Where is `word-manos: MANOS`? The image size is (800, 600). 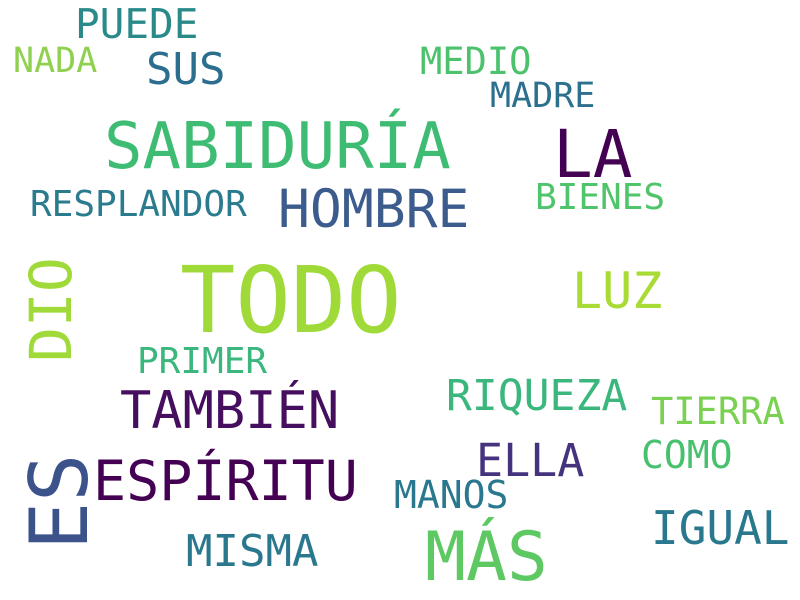 word-manos: MANOS is located at coordinates (451, 495).